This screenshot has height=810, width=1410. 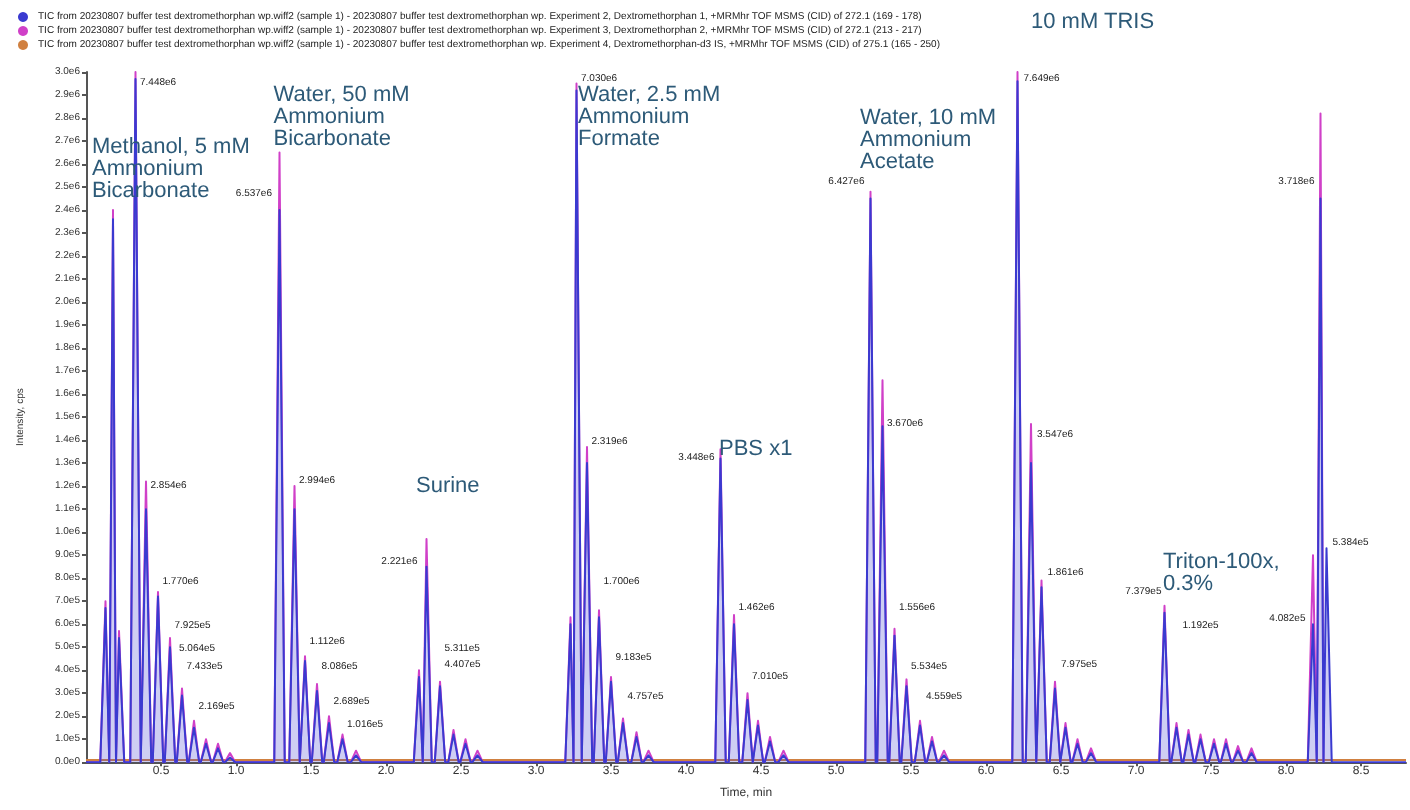 I want to click on annotation: Water, 2.5 mM Ammonium Formate, so click(x=649, y=116).